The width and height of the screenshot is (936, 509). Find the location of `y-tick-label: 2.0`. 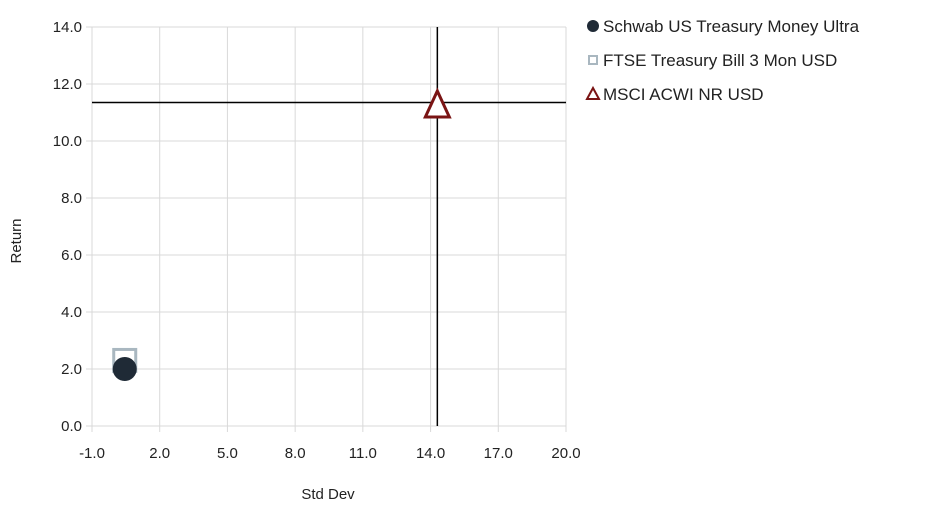

y-tick-label: 2.0 is located at coordinates (71, 369).